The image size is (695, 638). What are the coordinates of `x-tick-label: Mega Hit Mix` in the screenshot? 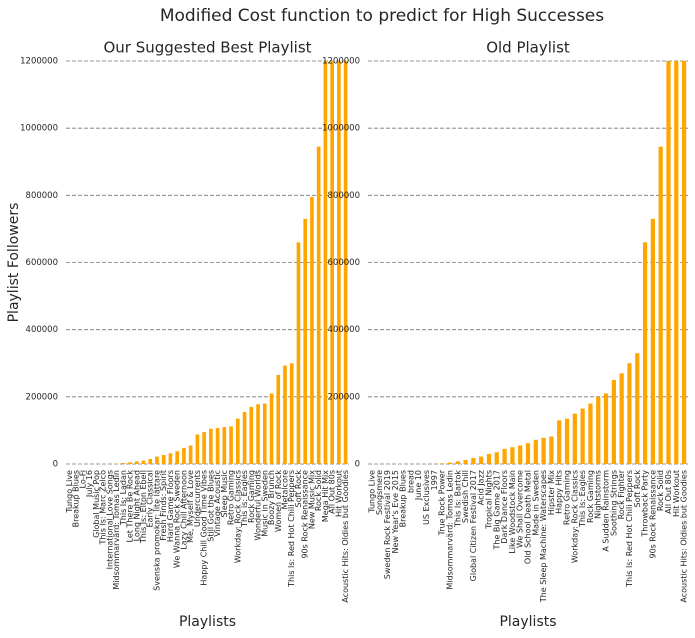 It's located at (325, 496).